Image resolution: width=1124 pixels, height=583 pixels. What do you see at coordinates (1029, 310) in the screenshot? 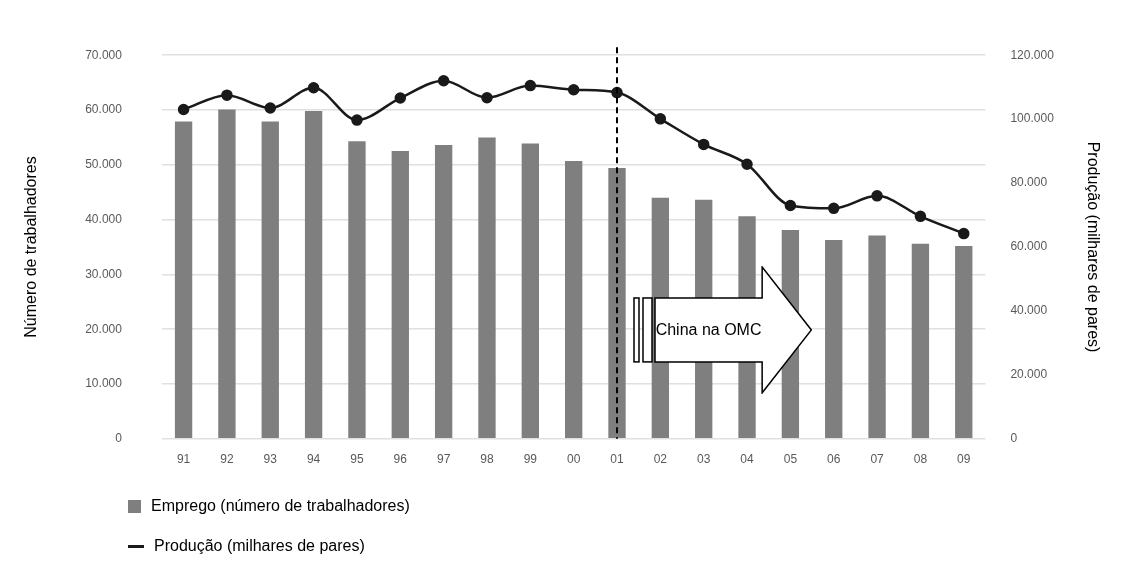
I see `y2-tick-label: 40.000` at bounding box center [1029, 310].